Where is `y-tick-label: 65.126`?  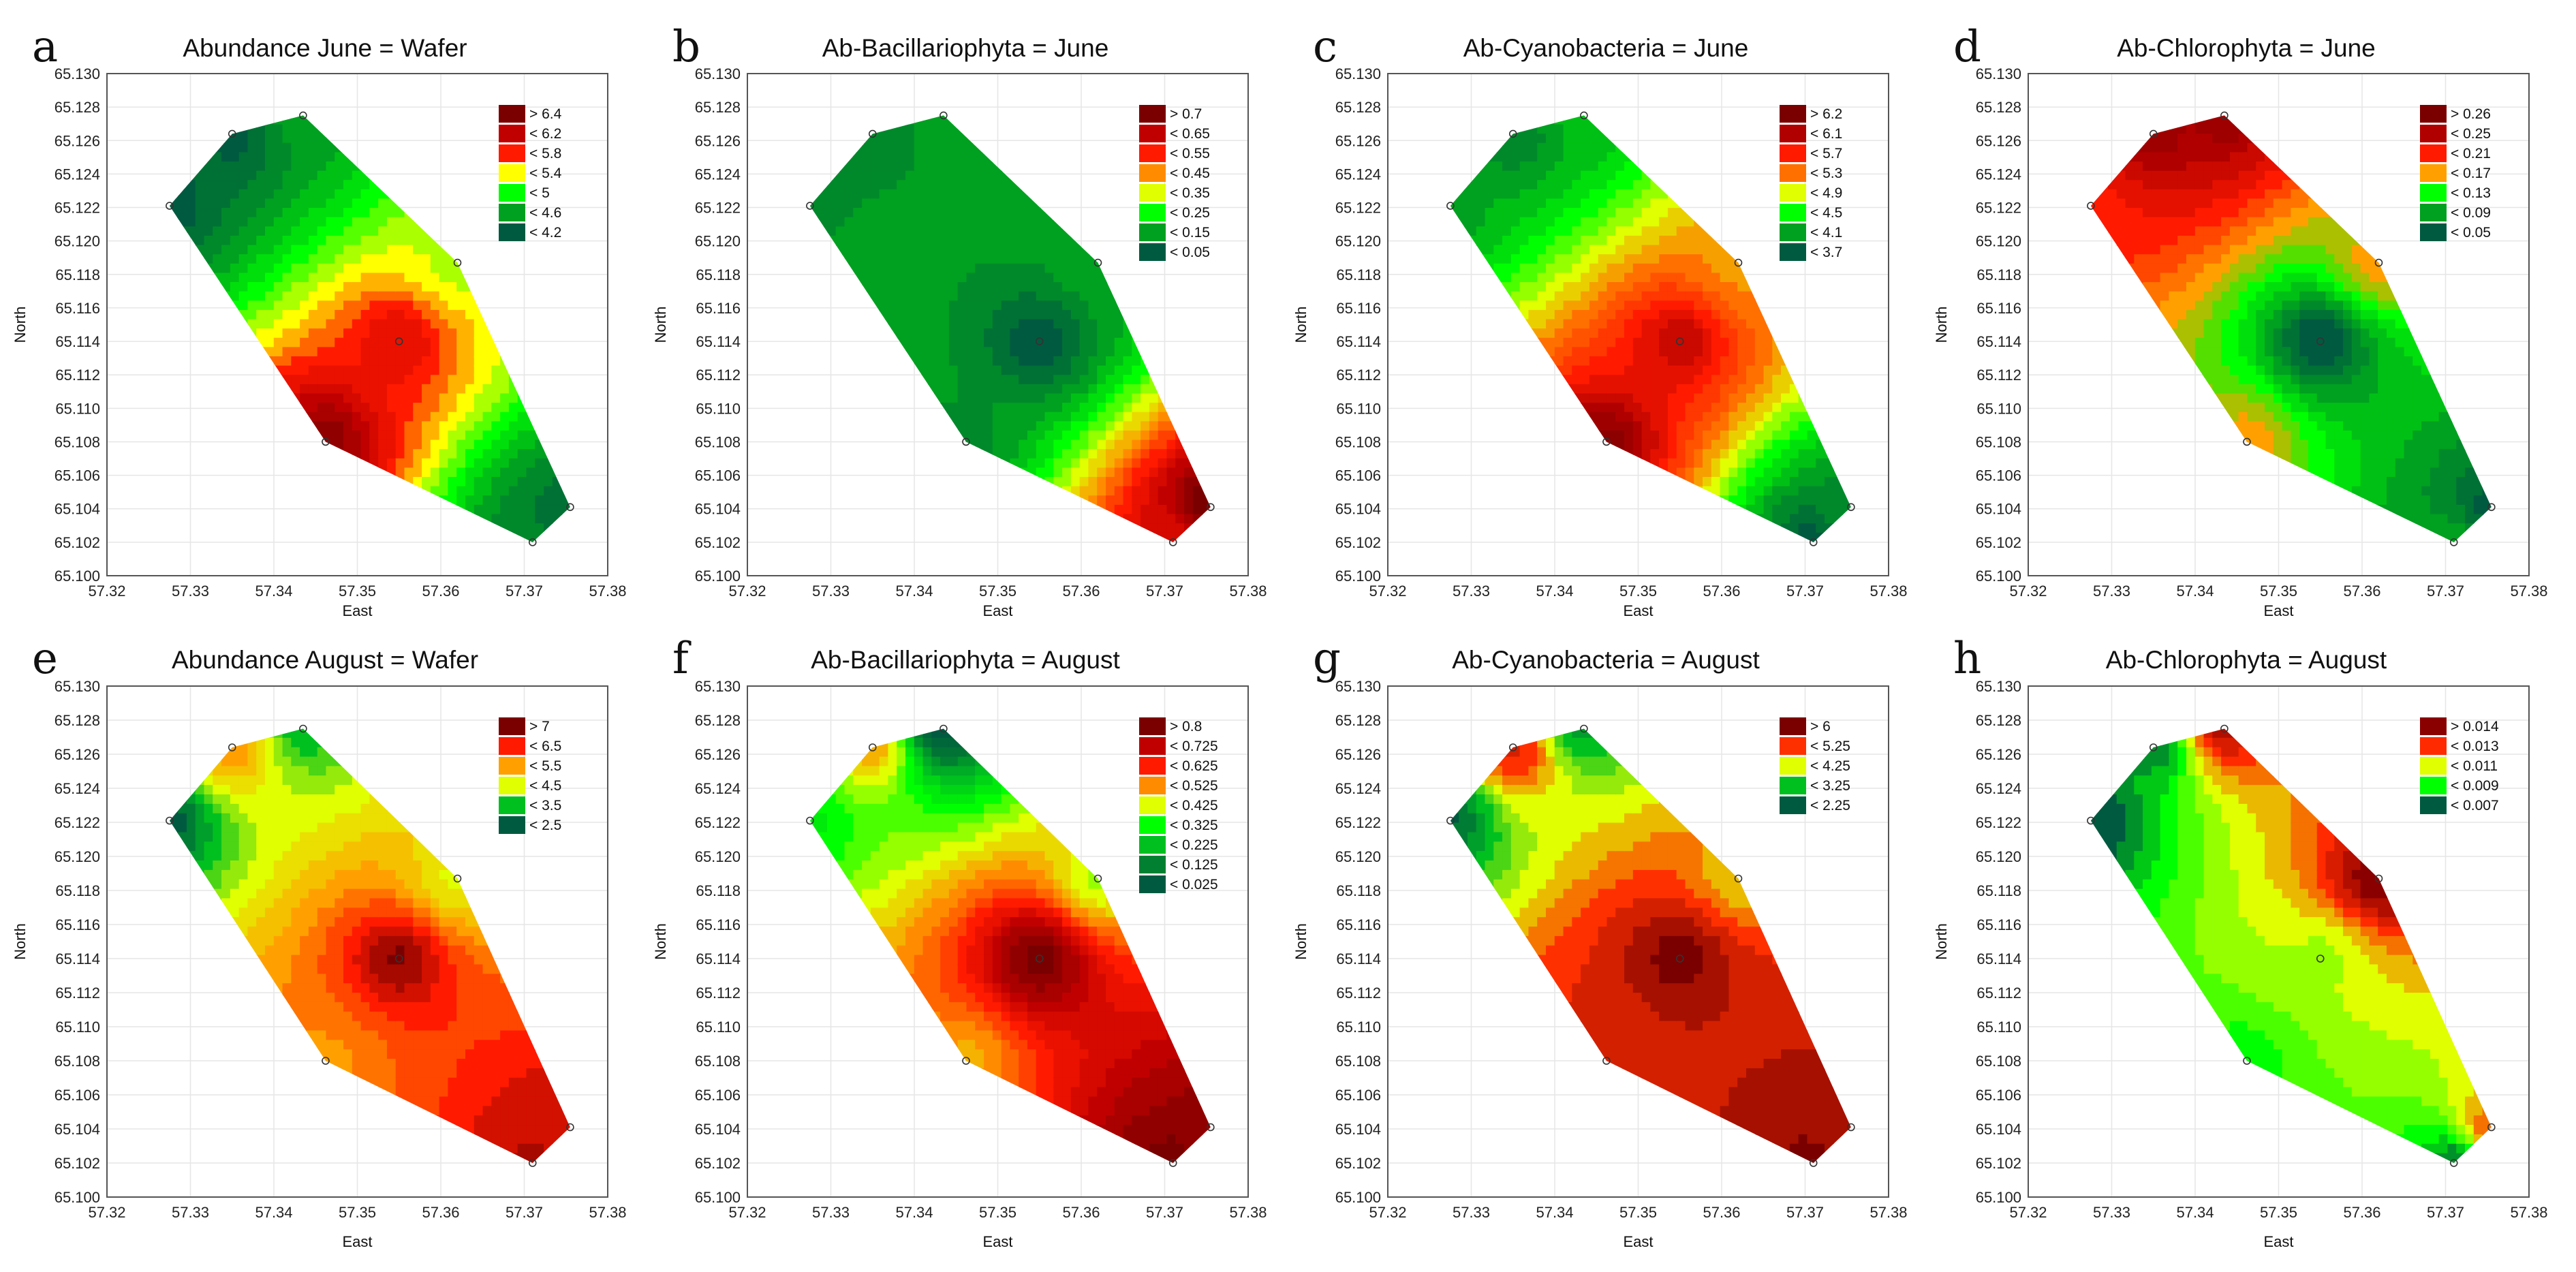 y-tick-label: 65.126 is located at coordinates (1358, 140).